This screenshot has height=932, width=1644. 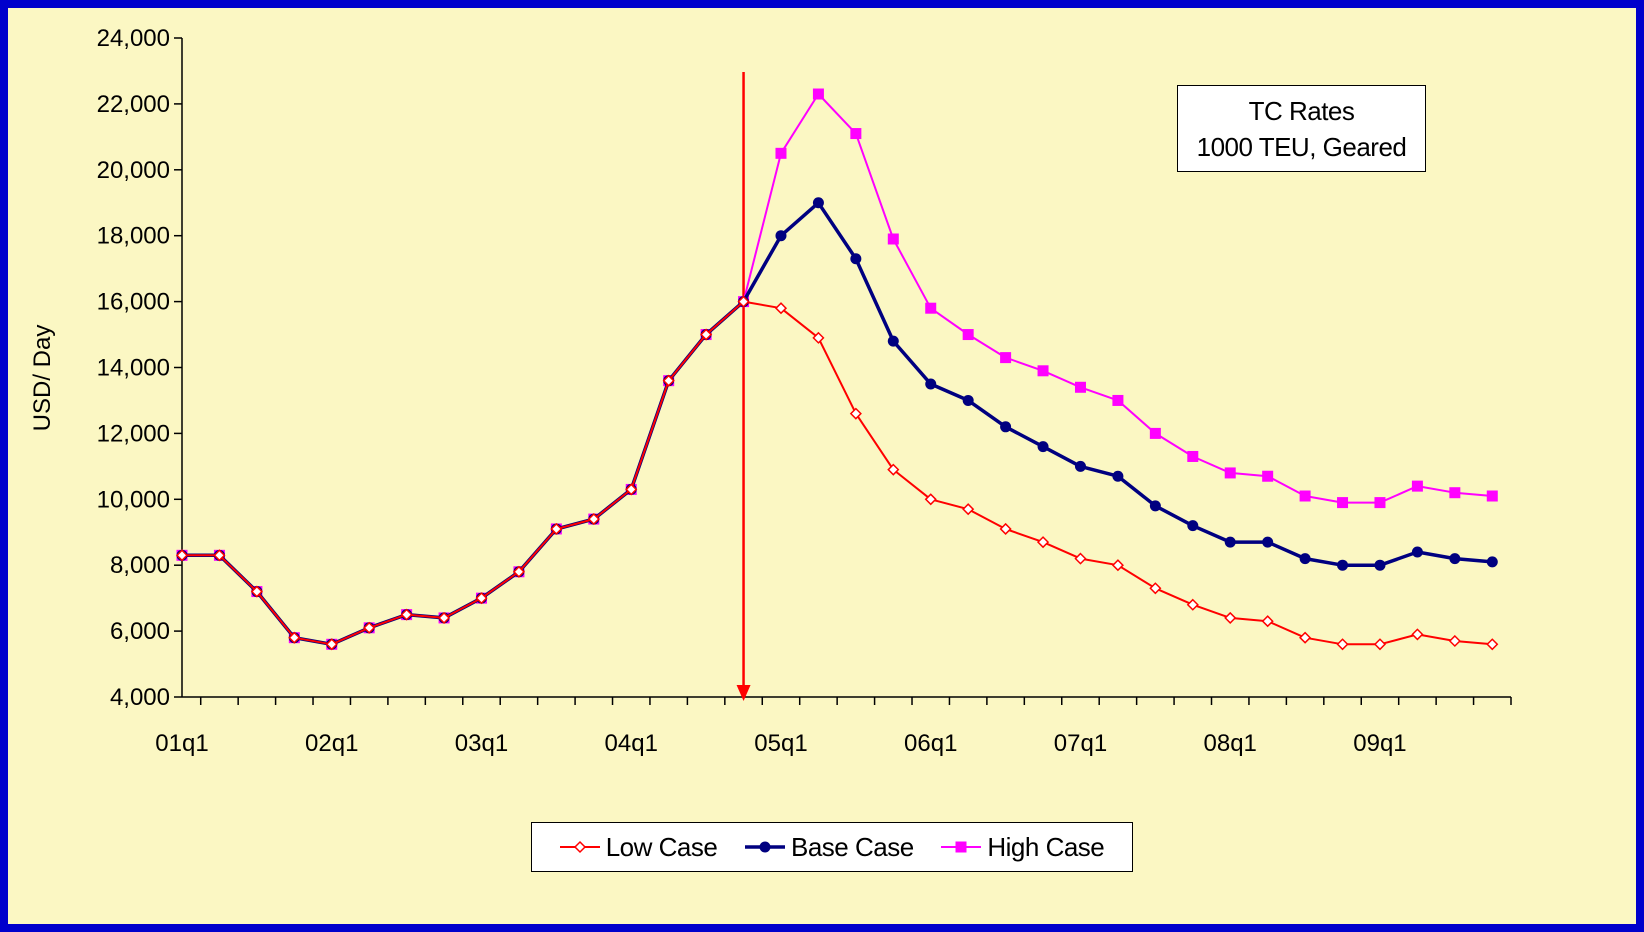 I want to click on legend-item-base-case: Base Case, so click(x=829, y=847).